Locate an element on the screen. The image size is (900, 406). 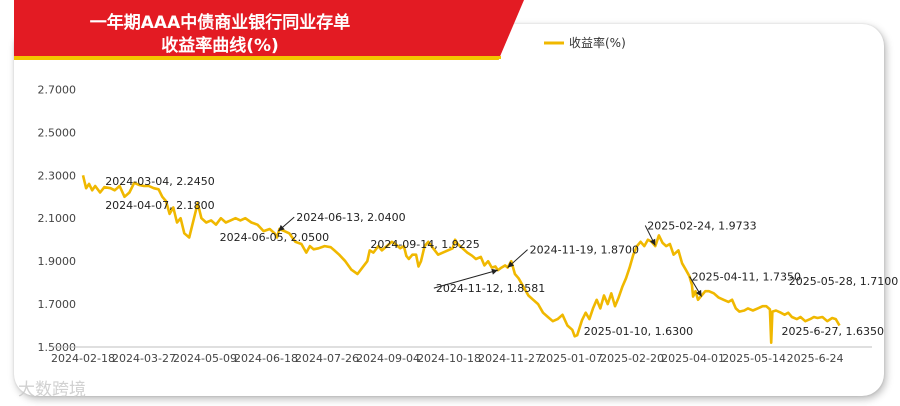
x-tick-label-6: 2024-10-18 is located at coordinates (449, 358).